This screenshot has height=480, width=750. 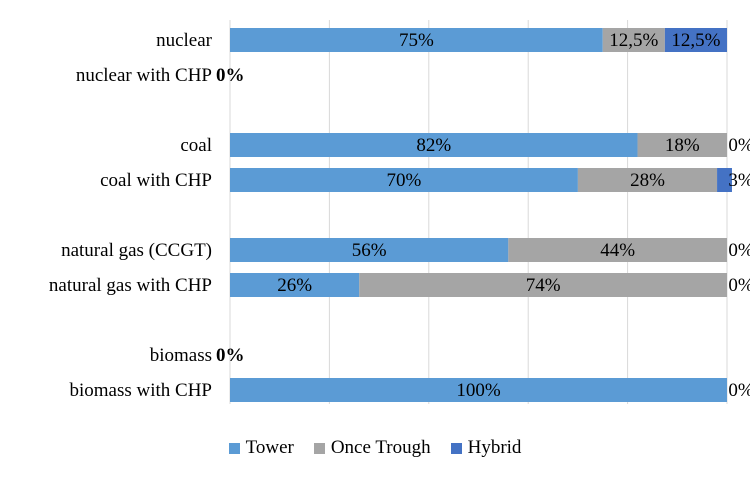 I want to click on data-label: 82%, so click(x=433, y=145).